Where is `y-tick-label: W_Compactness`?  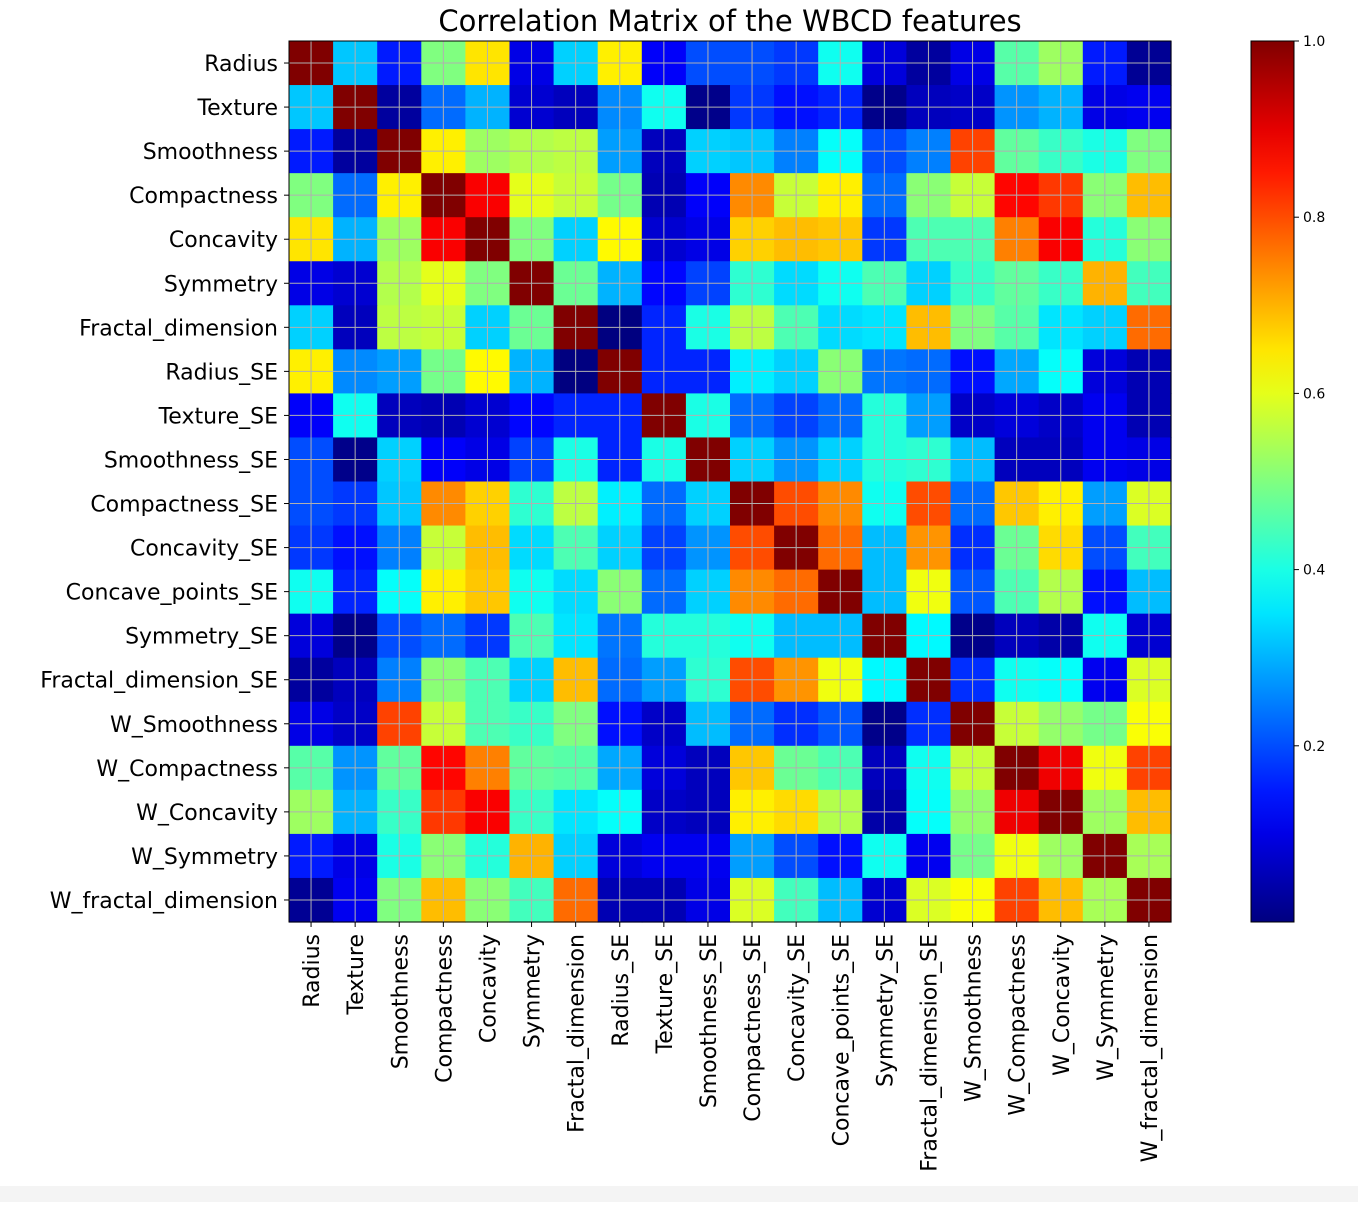 y-tick-label: W_Compactness is located at coordinates (187, 769).